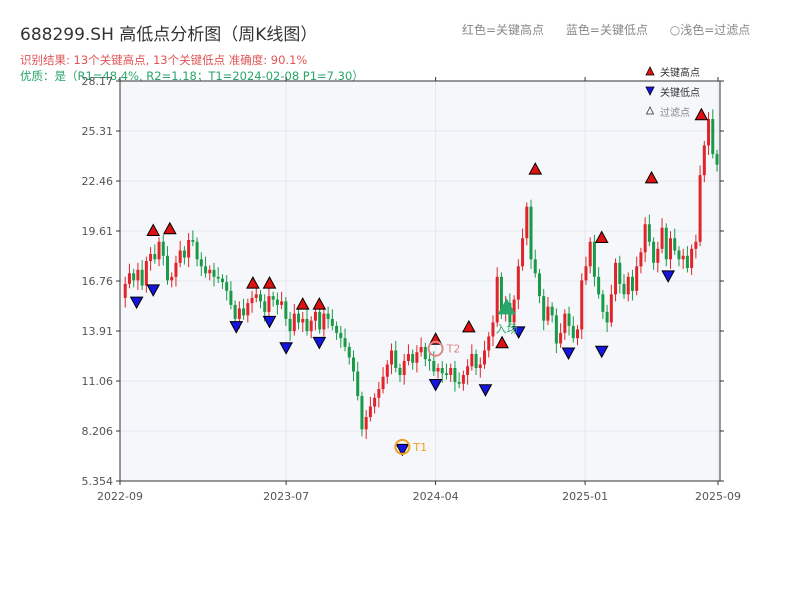 The height and width of the screenshot is (600, 800). What do you see at coordinates (98, 431) in the screenshot?
I see `y-tick-label: 8.206` at bounding box center [98, 431].